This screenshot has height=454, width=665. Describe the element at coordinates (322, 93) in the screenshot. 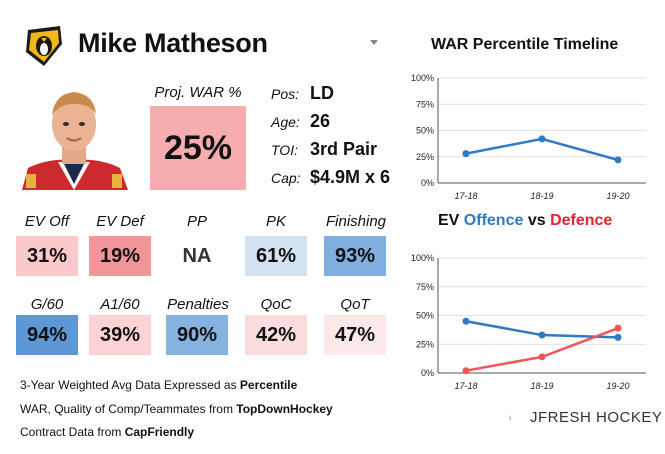

I see `position-value: LD` at that location.